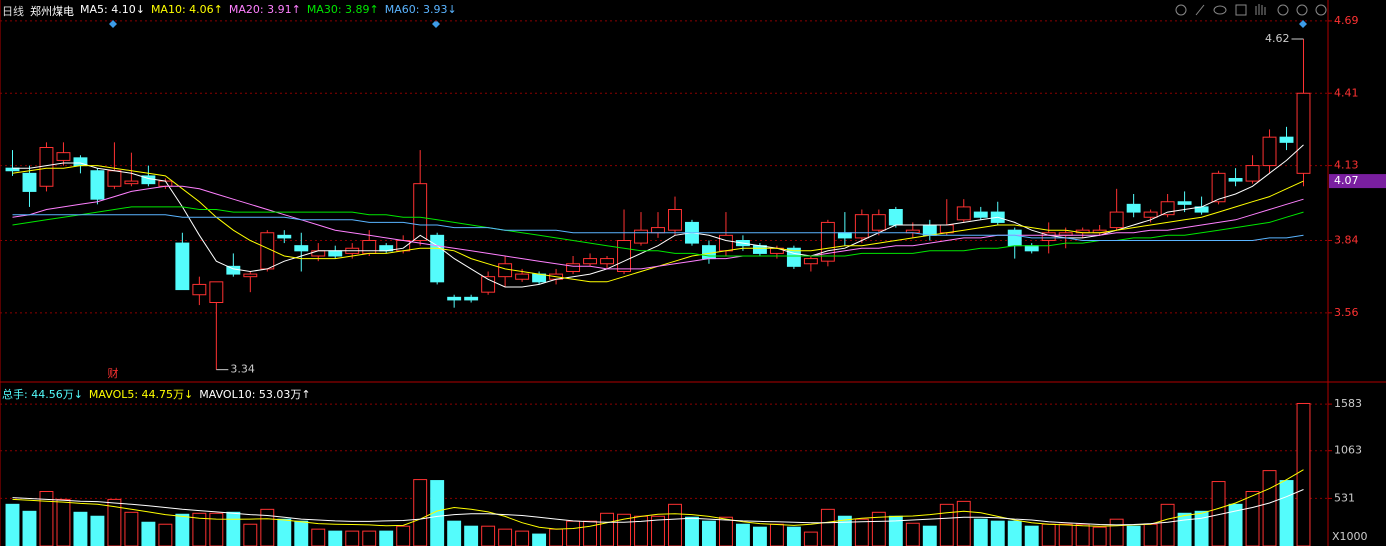 Image resolution: width=1386 pixels, height=546 pixels. I want to click on stock-name: 郑州煤电, so click(52, 11).